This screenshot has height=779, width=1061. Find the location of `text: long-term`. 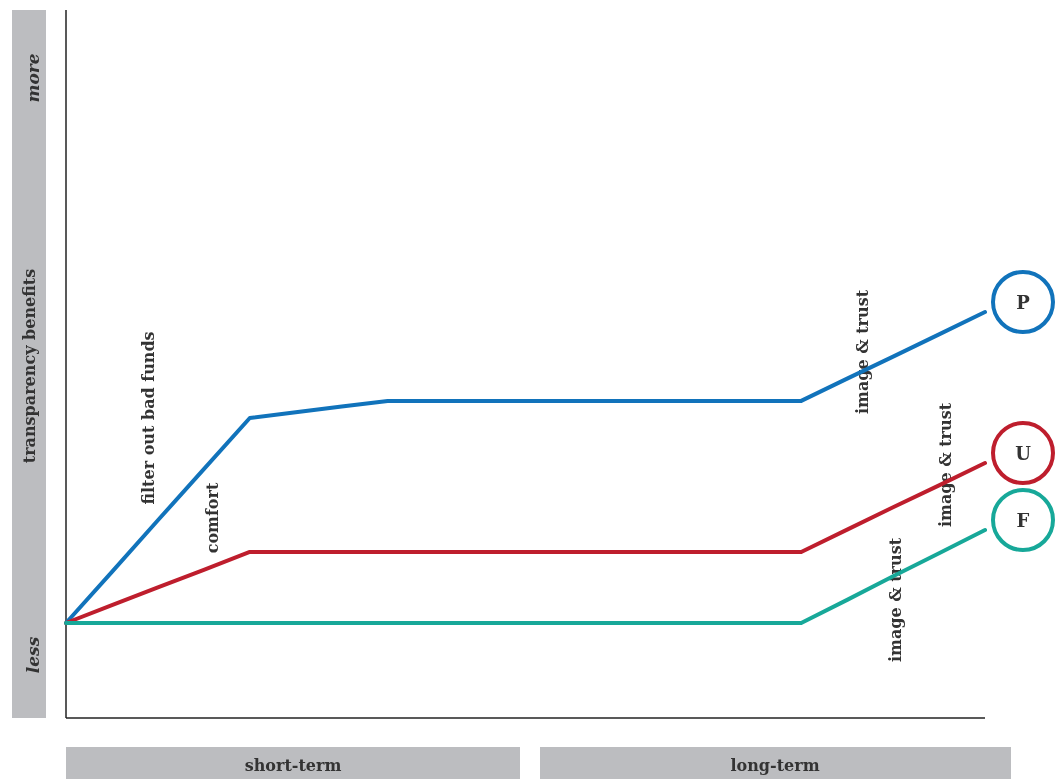

text: long-term is located at coordinates (775, 765).